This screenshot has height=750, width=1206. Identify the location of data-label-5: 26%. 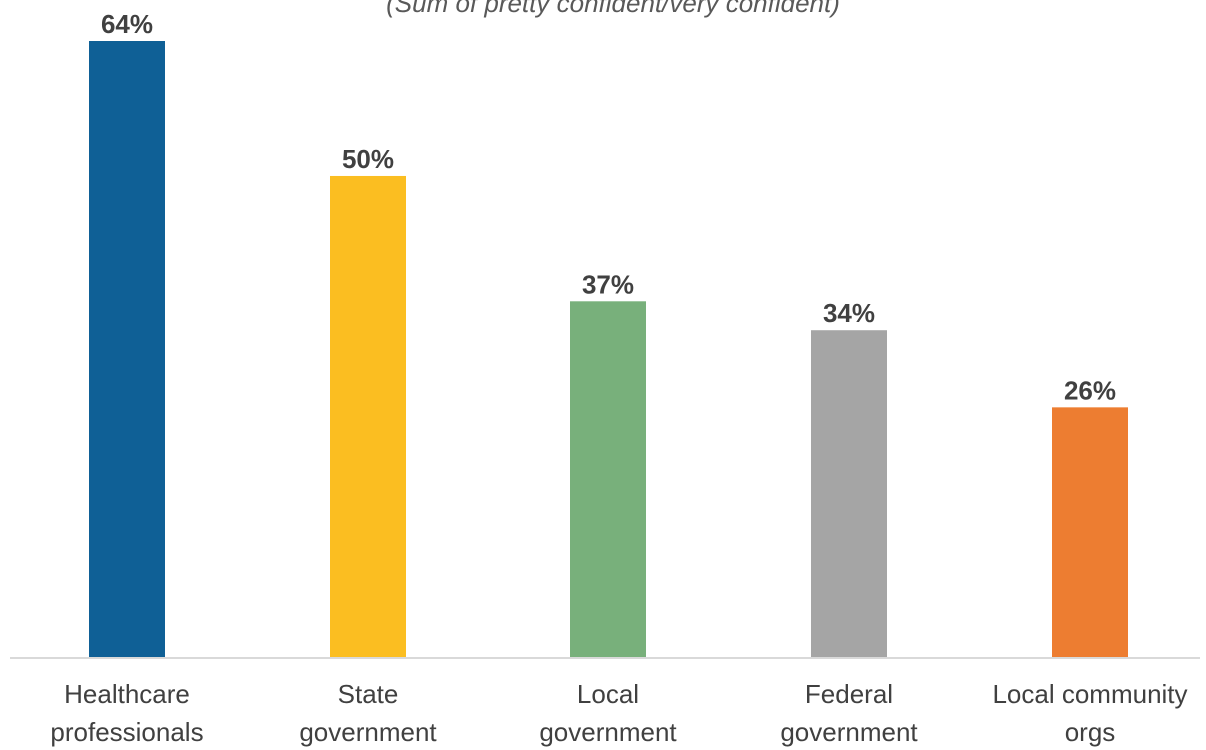
(1090, 390).